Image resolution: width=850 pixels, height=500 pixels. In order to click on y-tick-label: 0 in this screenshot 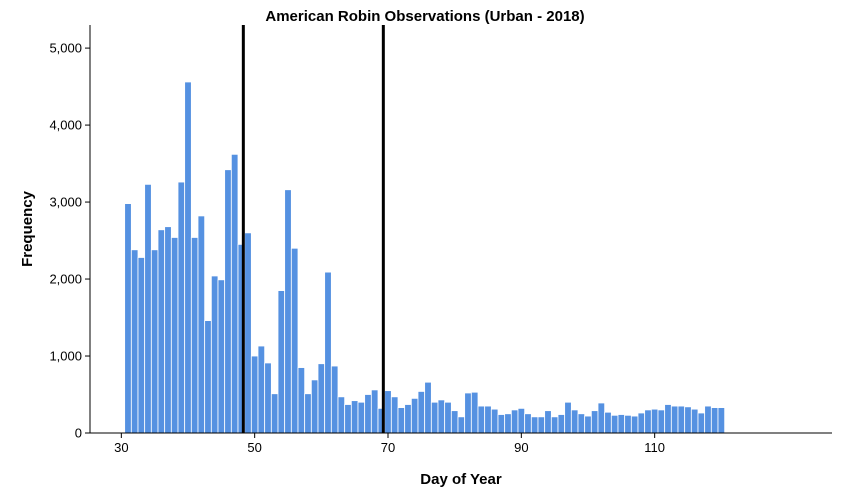, I will do `click(78, 433)`.